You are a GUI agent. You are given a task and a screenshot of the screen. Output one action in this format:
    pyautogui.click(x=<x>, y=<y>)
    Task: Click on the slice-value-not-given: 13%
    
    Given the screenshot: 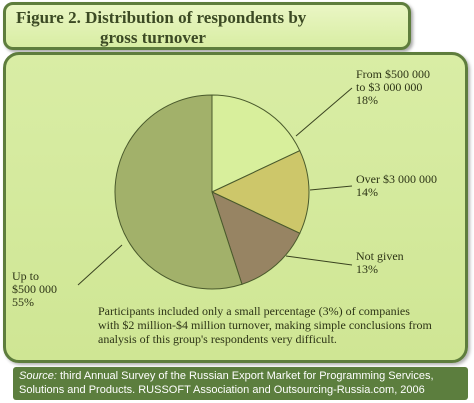 What is the action you would take?
    pyautogui.click(x=367, y=269)
    